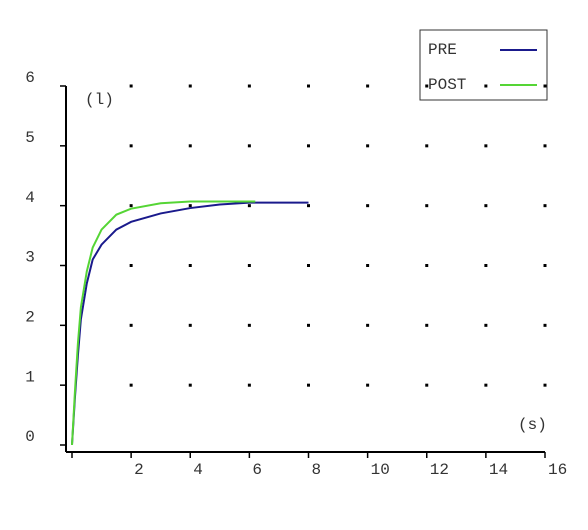 Image resolution: width=588 pixels, height=530 pixels. I want to click on x-tick-label: 8, so click(317, 470).